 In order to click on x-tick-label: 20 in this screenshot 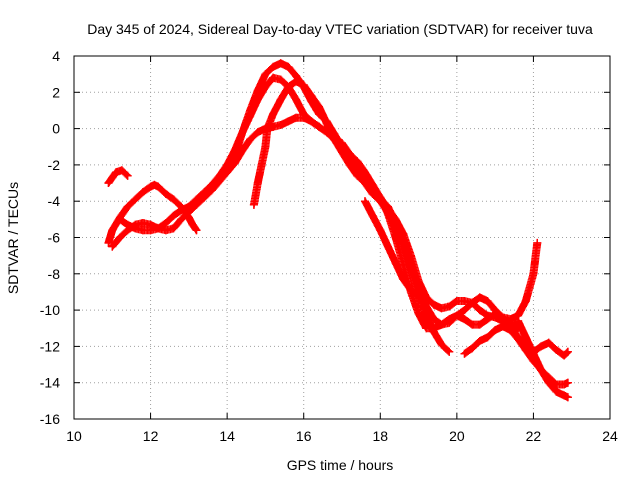, I will do `click(457, 436)`.